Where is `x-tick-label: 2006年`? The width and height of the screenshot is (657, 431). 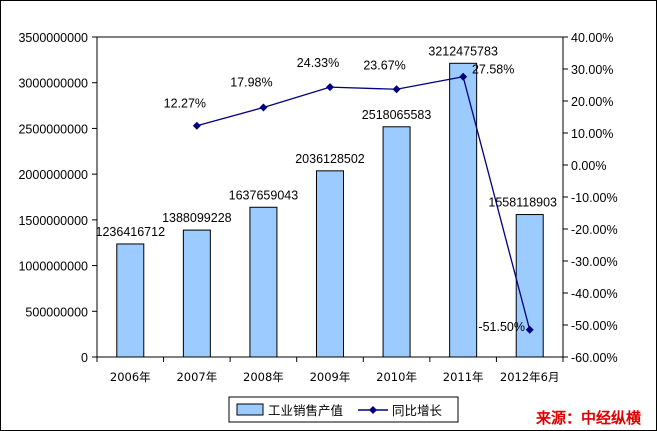
x-tick-label: 2006年 is located at coordinates (130, 377).